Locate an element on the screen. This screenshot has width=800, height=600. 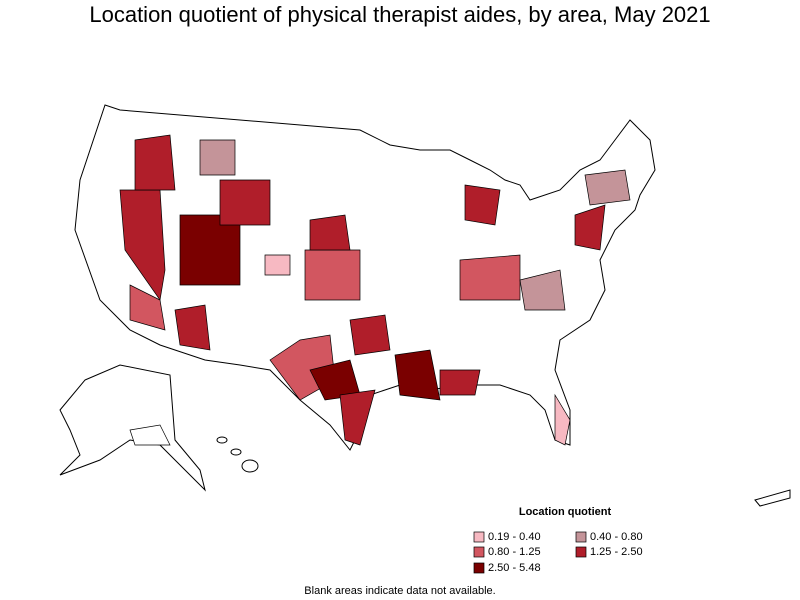
legend-label: 0.80 - 1.25 is located at coordinates (514, 552).